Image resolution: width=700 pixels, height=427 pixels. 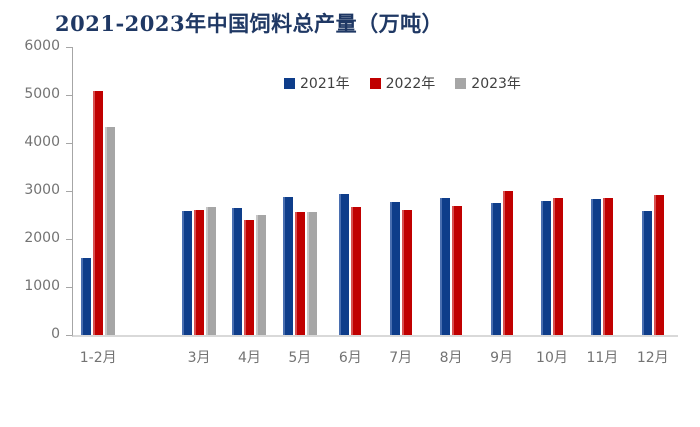 I want to click on category-slot: 9月, so click(x=501, y=206).